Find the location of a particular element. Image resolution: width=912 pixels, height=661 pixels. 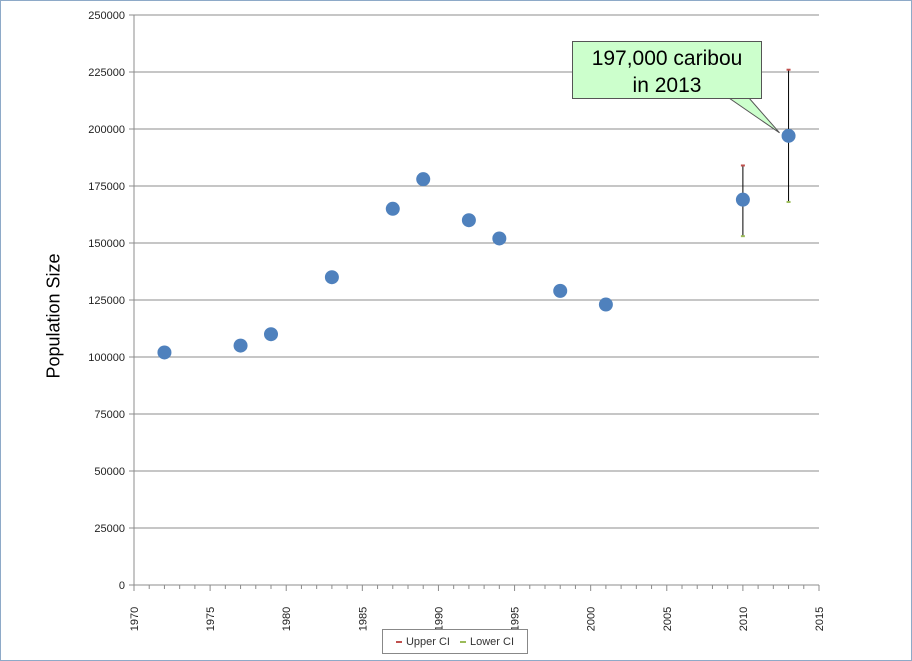

data-point-1987 is located at coordinates (392, 208).